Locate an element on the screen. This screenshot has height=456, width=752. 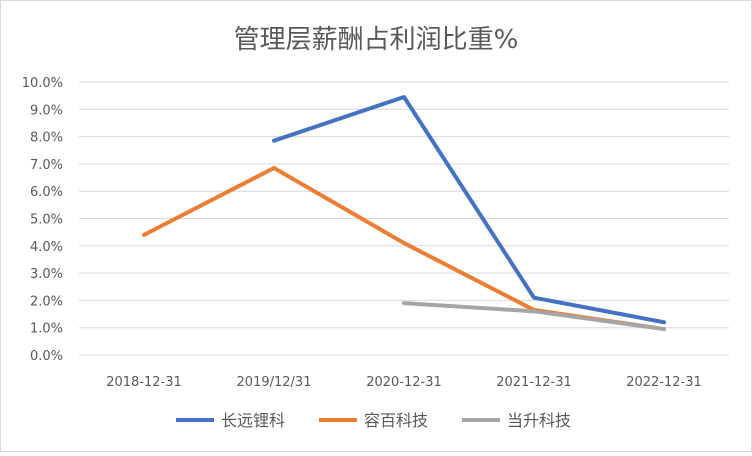
series-line is located at coordinates (534, 316).